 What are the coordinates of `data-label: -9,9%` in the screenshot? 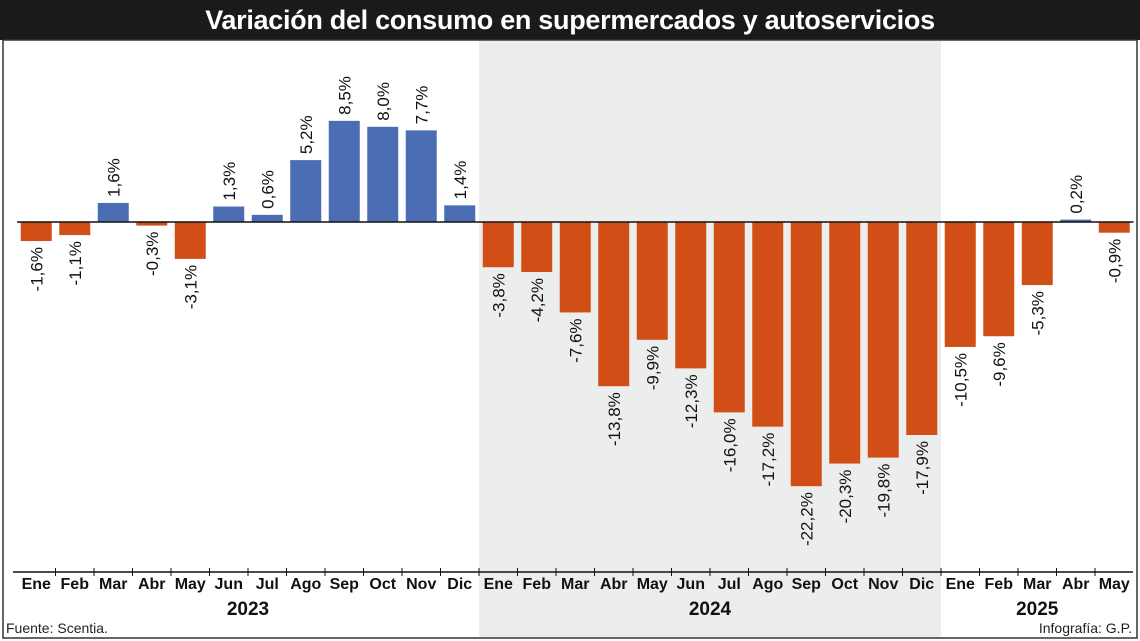 It's located at (652, 368).